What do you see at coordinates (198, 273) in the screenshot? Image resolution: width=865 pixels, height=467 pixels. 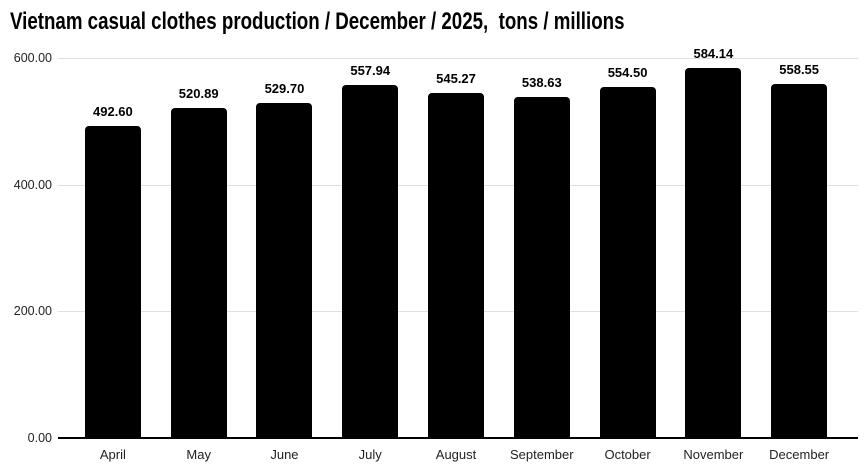 I see `bar-may` at bounding box center [198, 273].